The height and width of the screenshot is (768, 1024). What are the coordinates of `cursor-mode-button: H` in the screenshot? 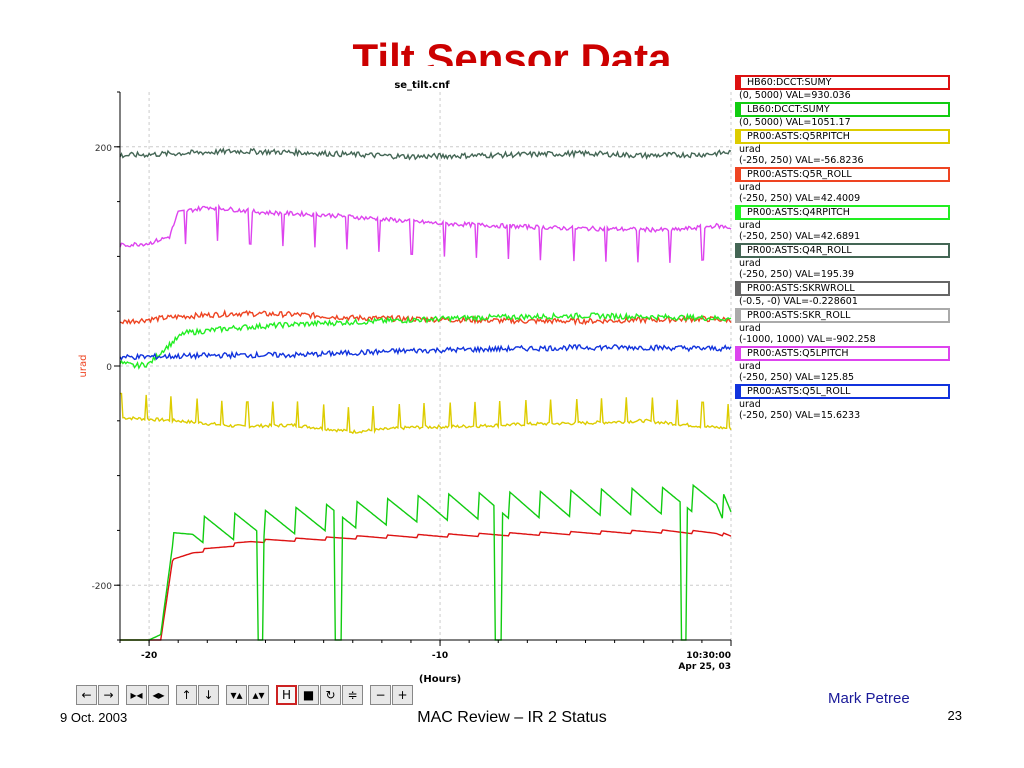 It's located at (286, 695).